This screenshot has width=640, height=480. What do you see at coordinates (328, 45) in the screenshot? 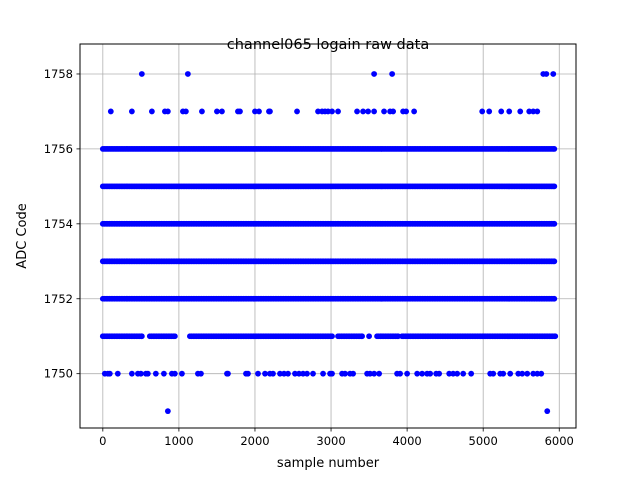
I see `chart-title: channel065 logain raw data` at bounding box center [328, 45].